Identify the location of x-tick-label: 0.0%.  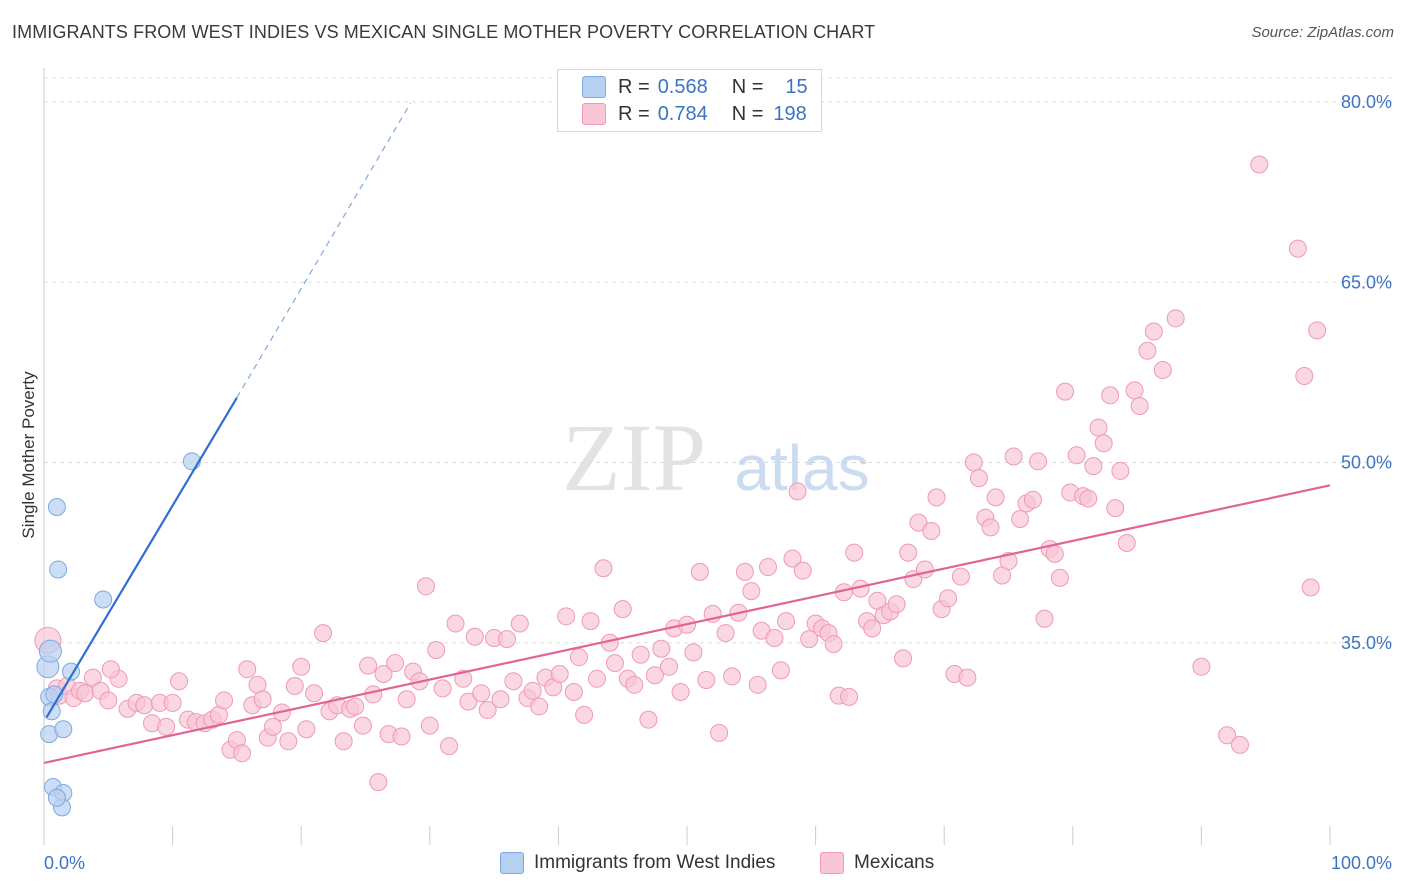
(64, 863).